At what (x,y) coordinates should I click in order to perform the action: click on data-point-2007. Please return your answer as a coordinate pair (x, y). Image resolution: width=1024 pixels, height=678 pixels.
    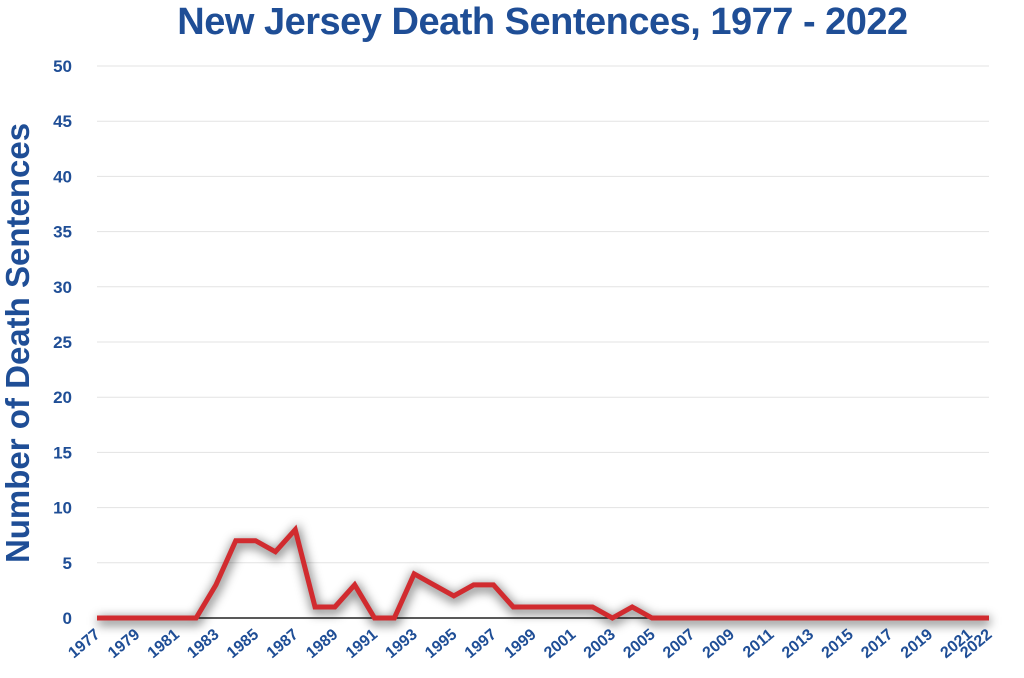
    Looking at the image, I should click on (691, 618).